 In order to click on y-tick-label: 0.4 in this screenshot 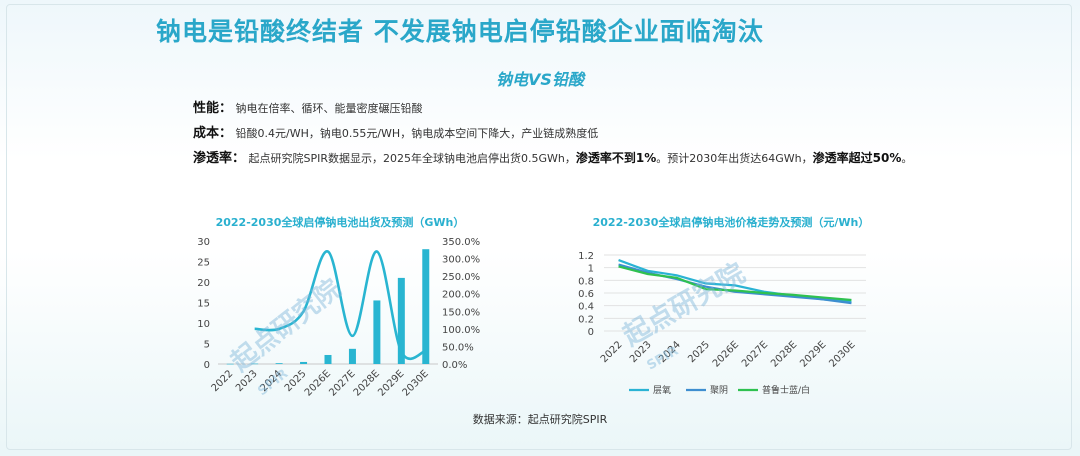, I will do `click(586, 307)`.